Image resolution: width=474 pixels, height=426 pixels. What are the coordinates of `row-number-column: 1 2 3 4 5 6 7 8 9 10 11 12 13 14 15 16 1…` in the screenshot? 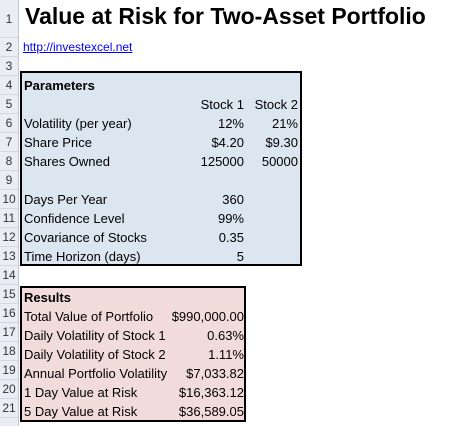 It's located at (9, 213).